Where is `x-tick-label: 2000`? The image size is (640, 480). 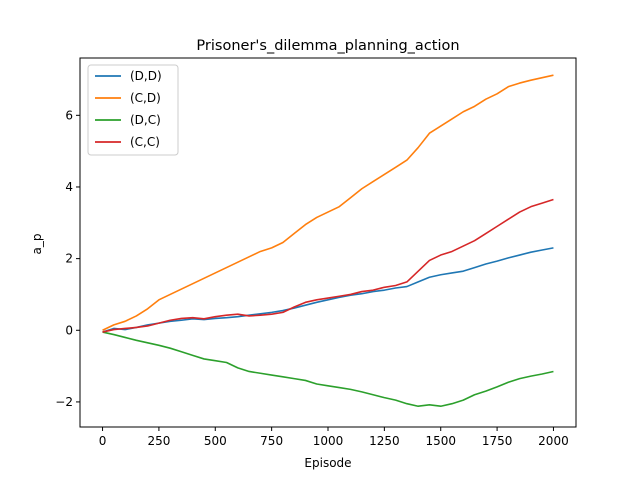
x-tick-label: 2000 is located at coordinates (553, 441).